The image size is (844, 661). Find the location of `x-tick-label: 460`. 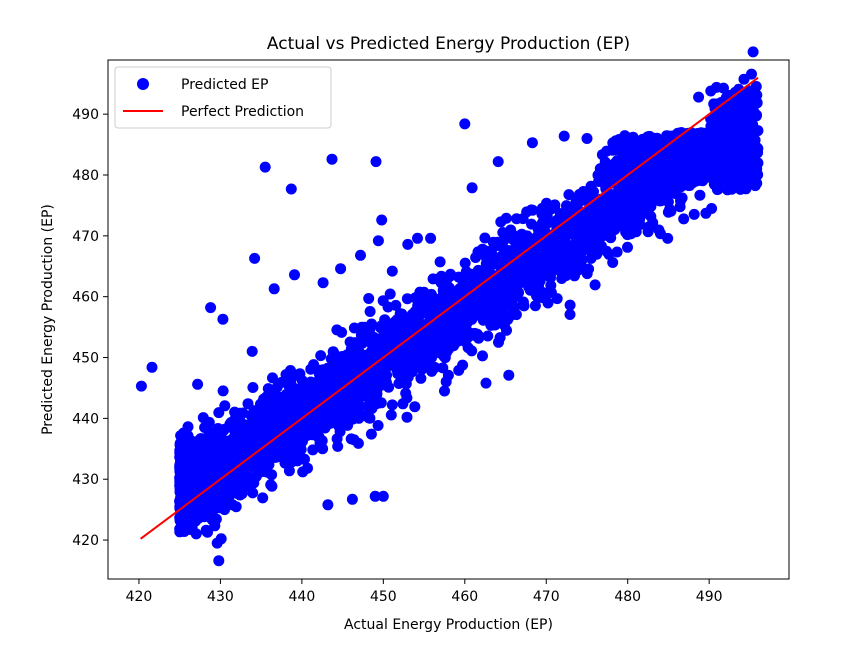

x-tick-label: 460 is located at coordinates (464, 597).